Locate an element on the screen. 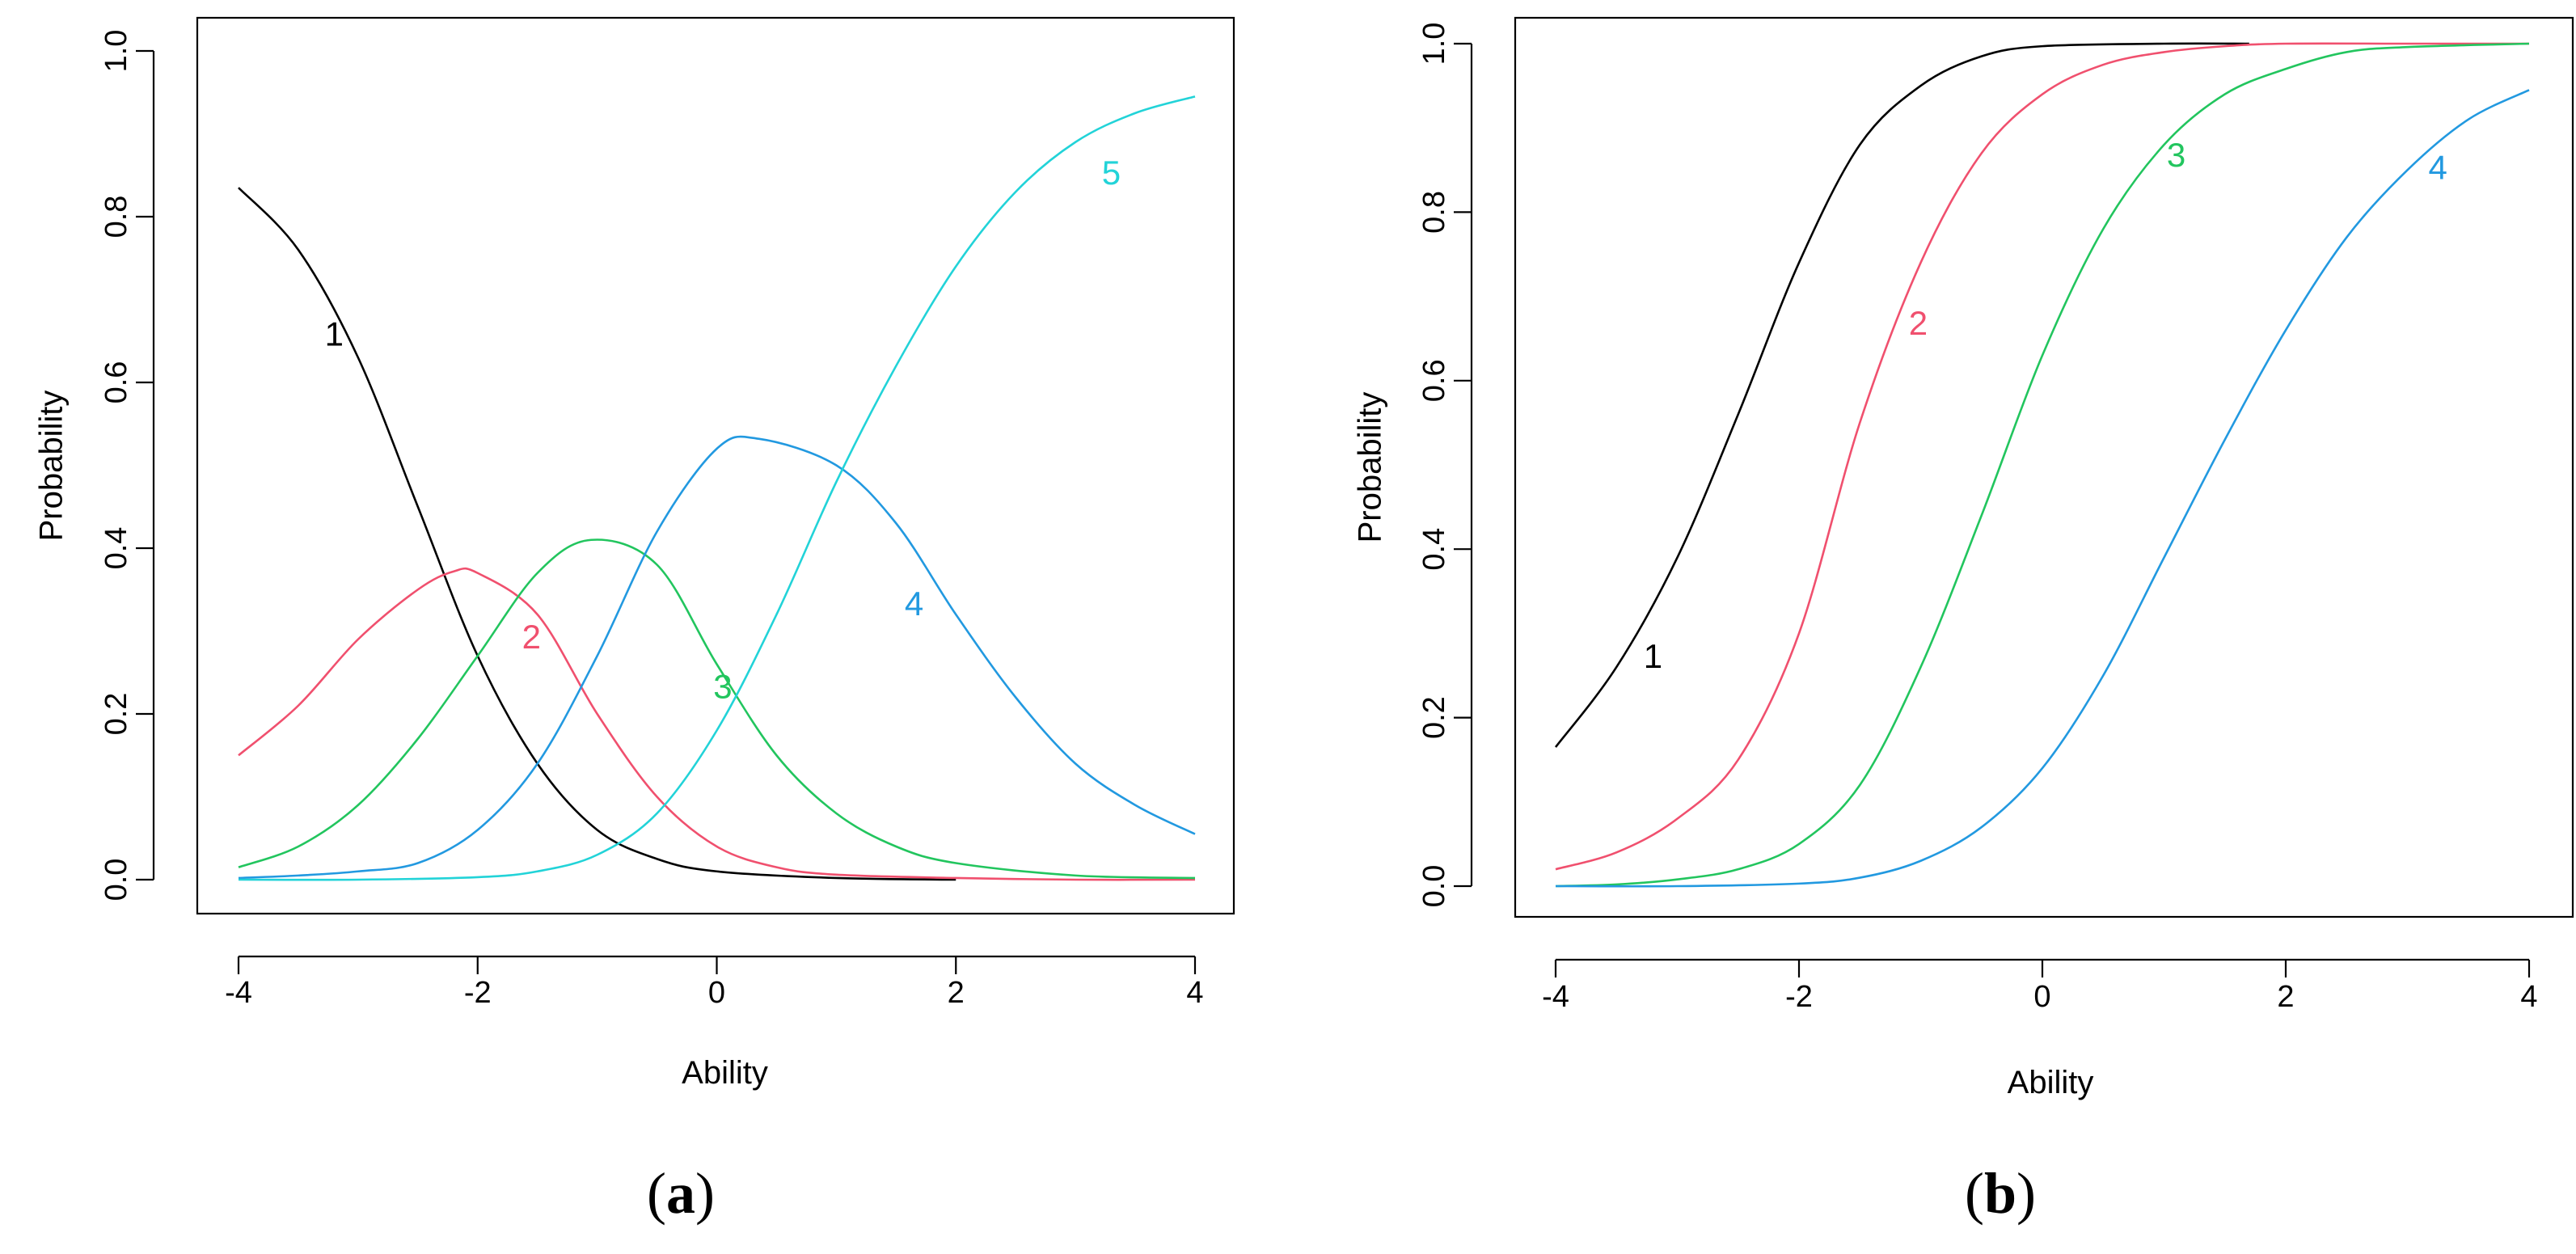 The width and height of the screenshot is (2576, 1254). panel-caption: (b) is located at coordinates (2000, 1193).